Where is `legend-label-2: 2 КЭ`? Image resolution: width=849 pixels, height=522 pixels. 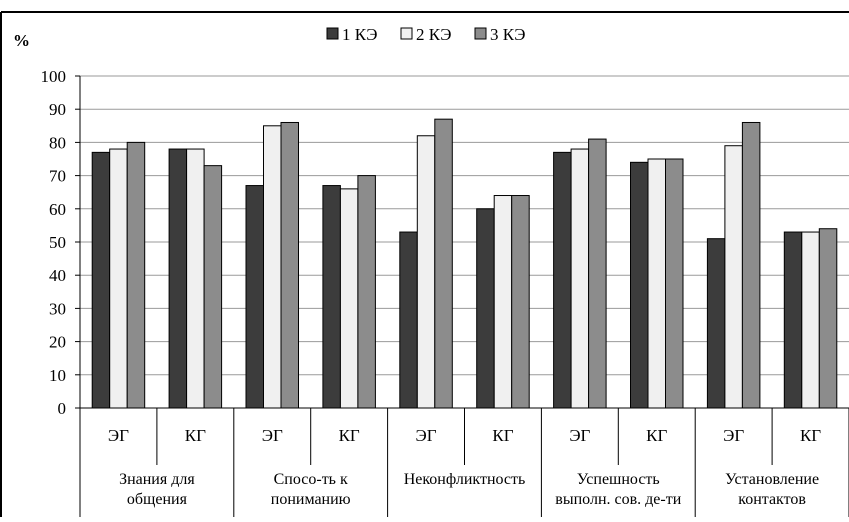 legend-label-2: 2 КЭ is located at coordinates (434, 34).